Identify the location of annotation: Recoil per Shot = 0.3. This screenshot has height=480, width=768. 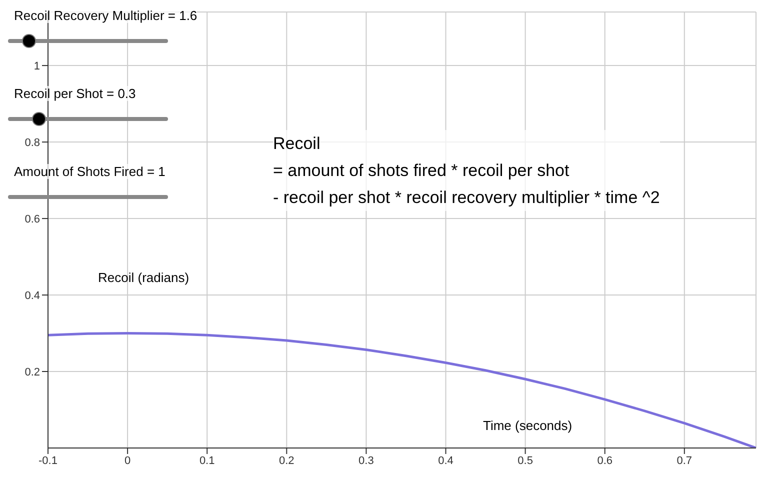
(75, 93).